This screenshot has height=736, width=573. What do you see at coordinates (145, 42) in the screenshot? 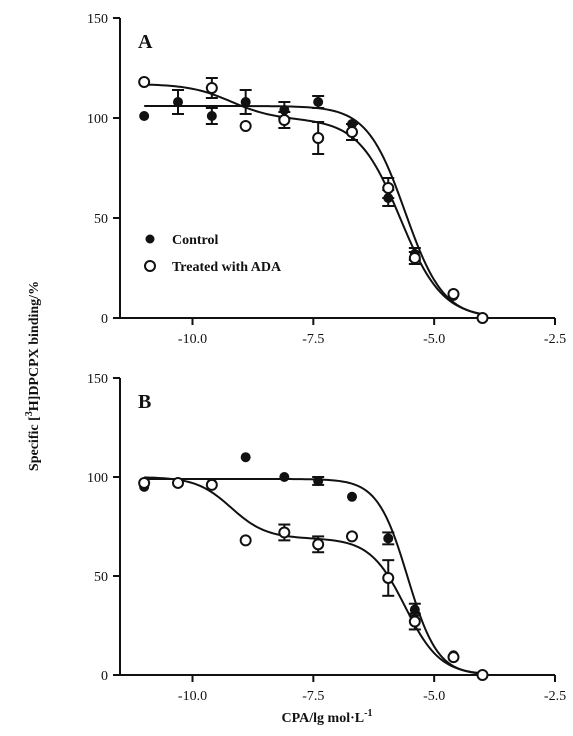
I see `panel-label: A` at bounding box center [145, 42].